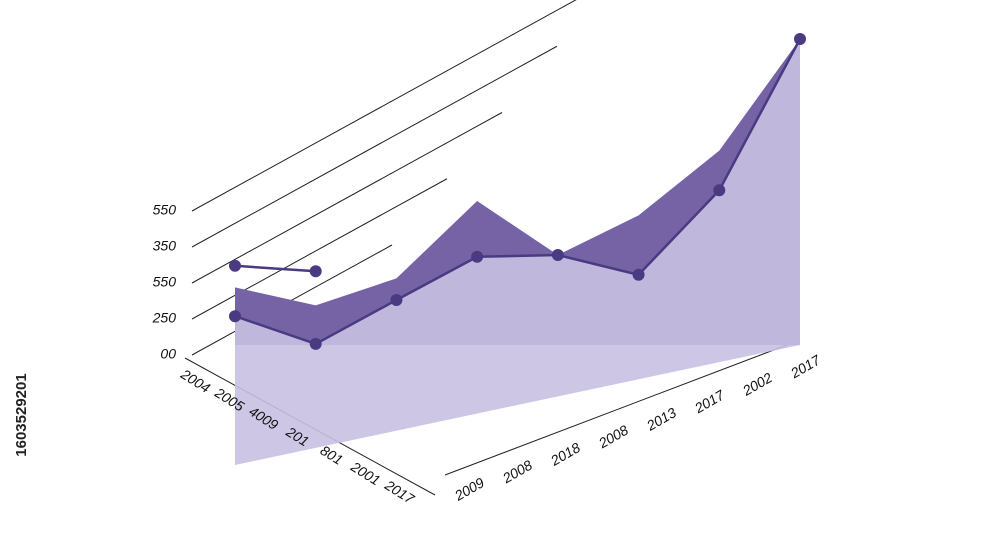 This screenshot has width=1000, height=545. Describe the element at coordinates (757, 384) in the screenshot. I see `x-tick-label: 2002` at that location.